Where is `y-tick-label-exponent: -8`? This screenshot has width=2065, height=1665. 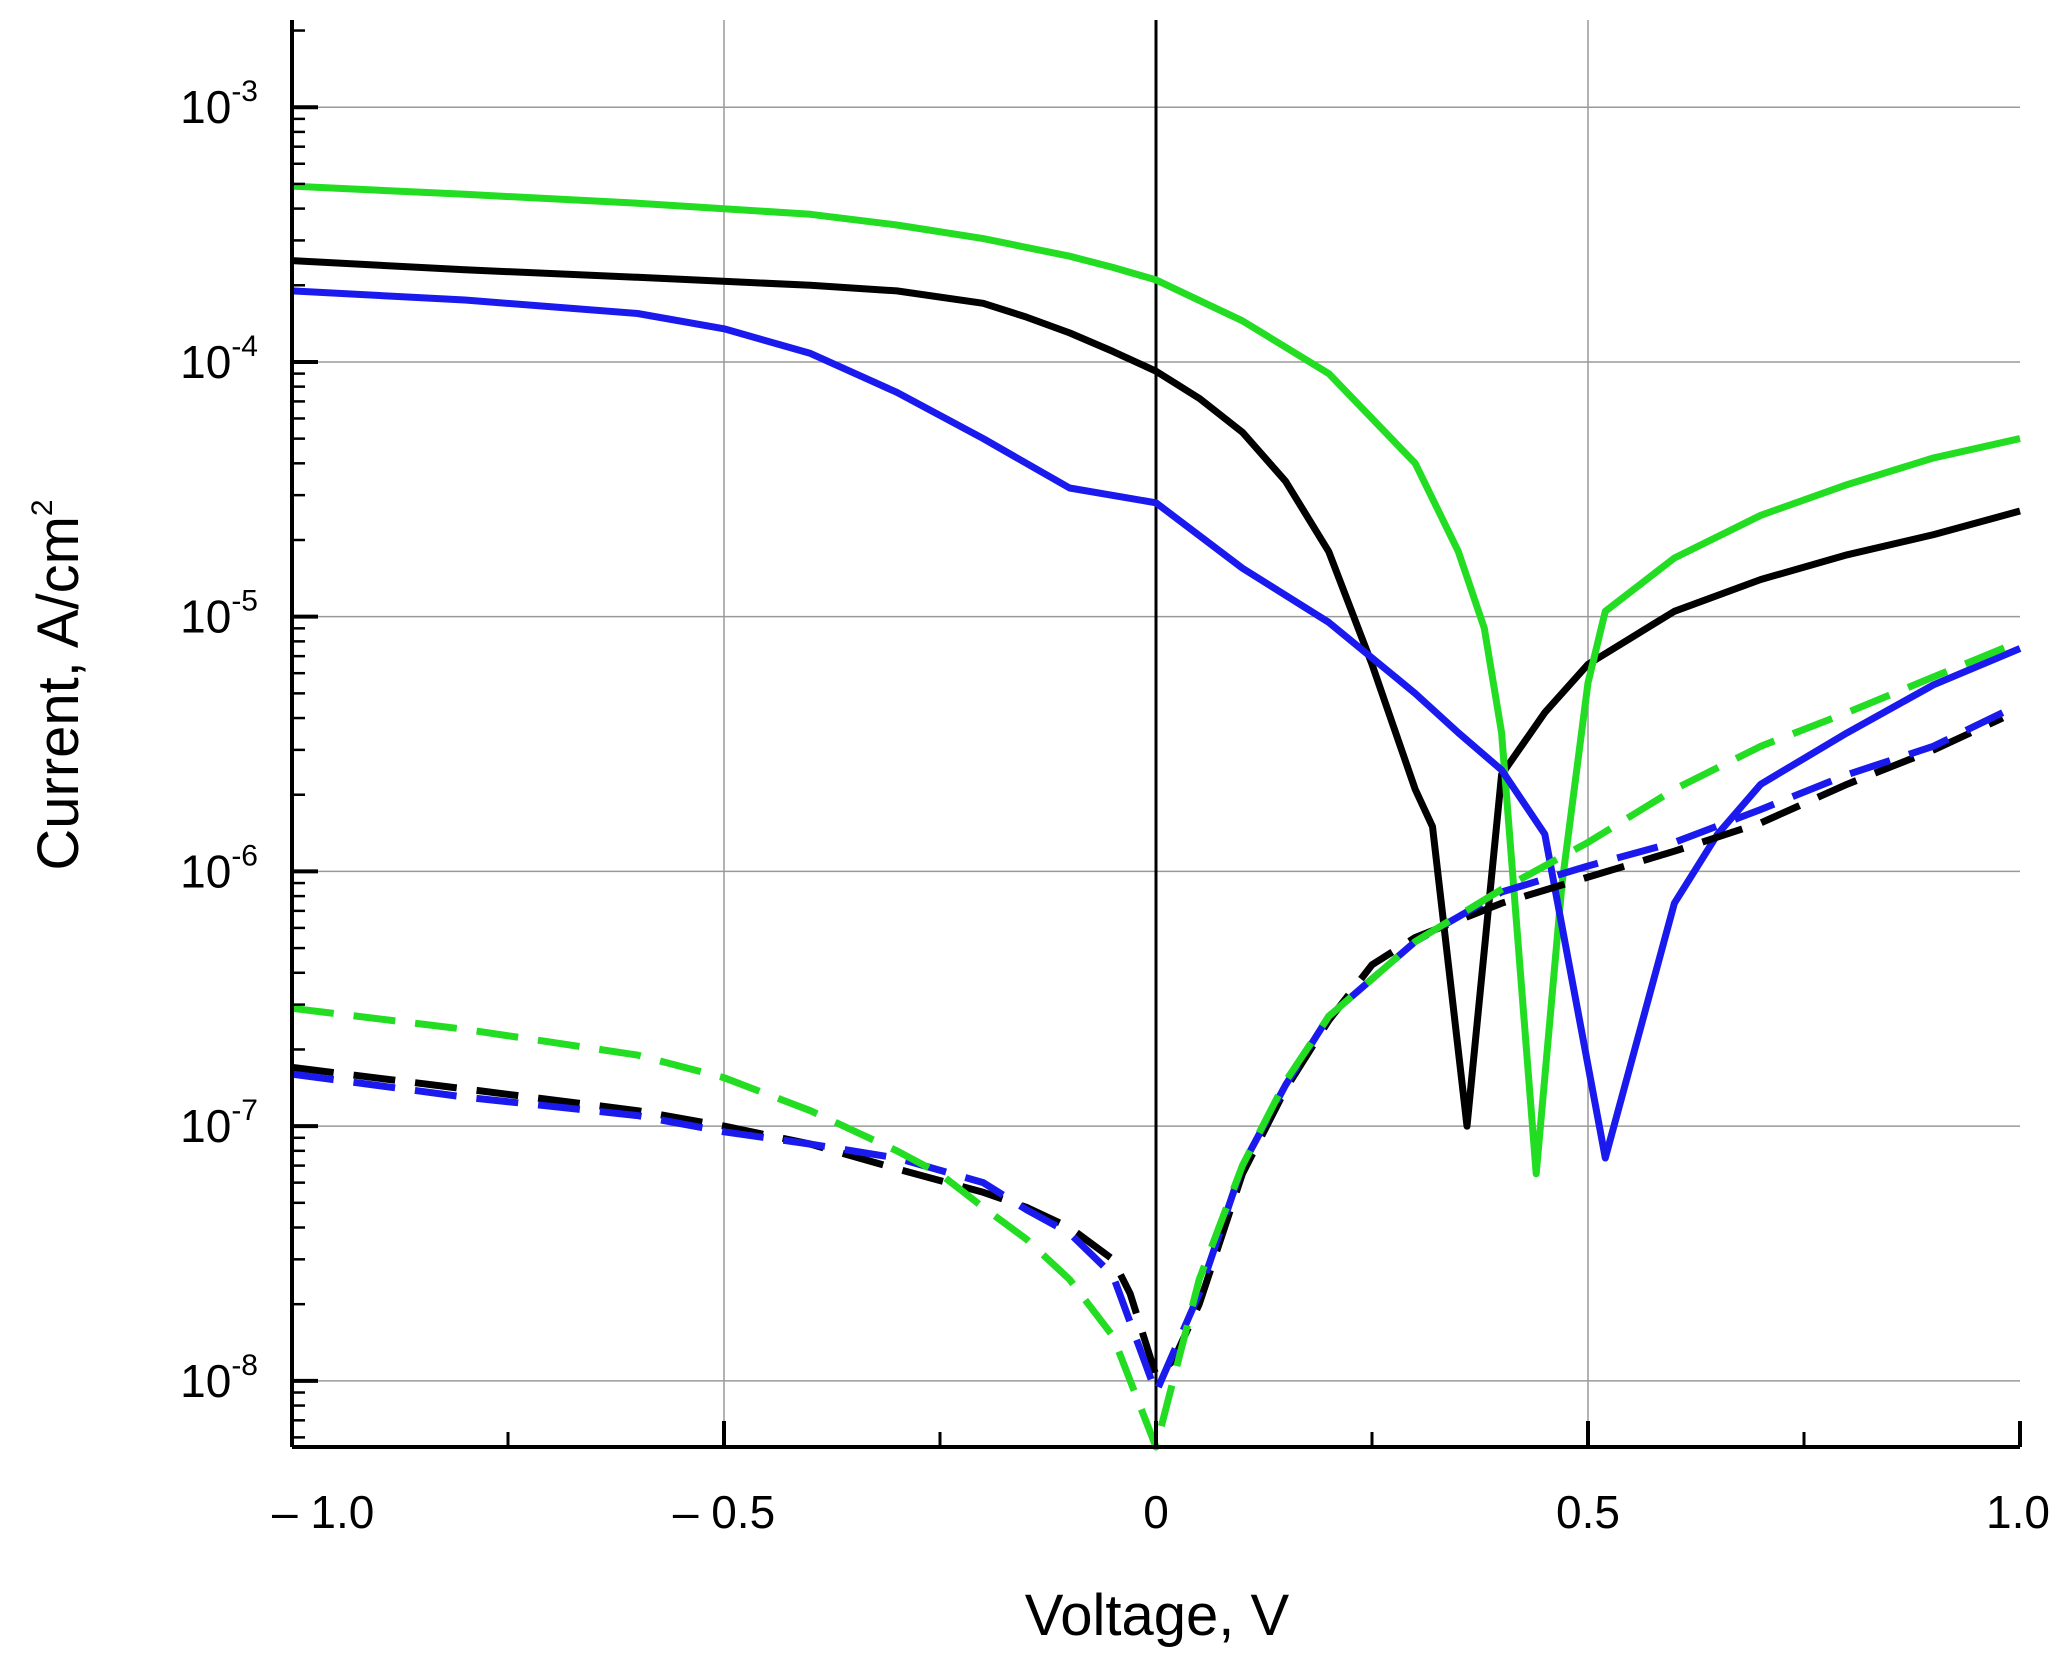
y-tick-label-exponent: -8 is located at coordinates (244, 1365).